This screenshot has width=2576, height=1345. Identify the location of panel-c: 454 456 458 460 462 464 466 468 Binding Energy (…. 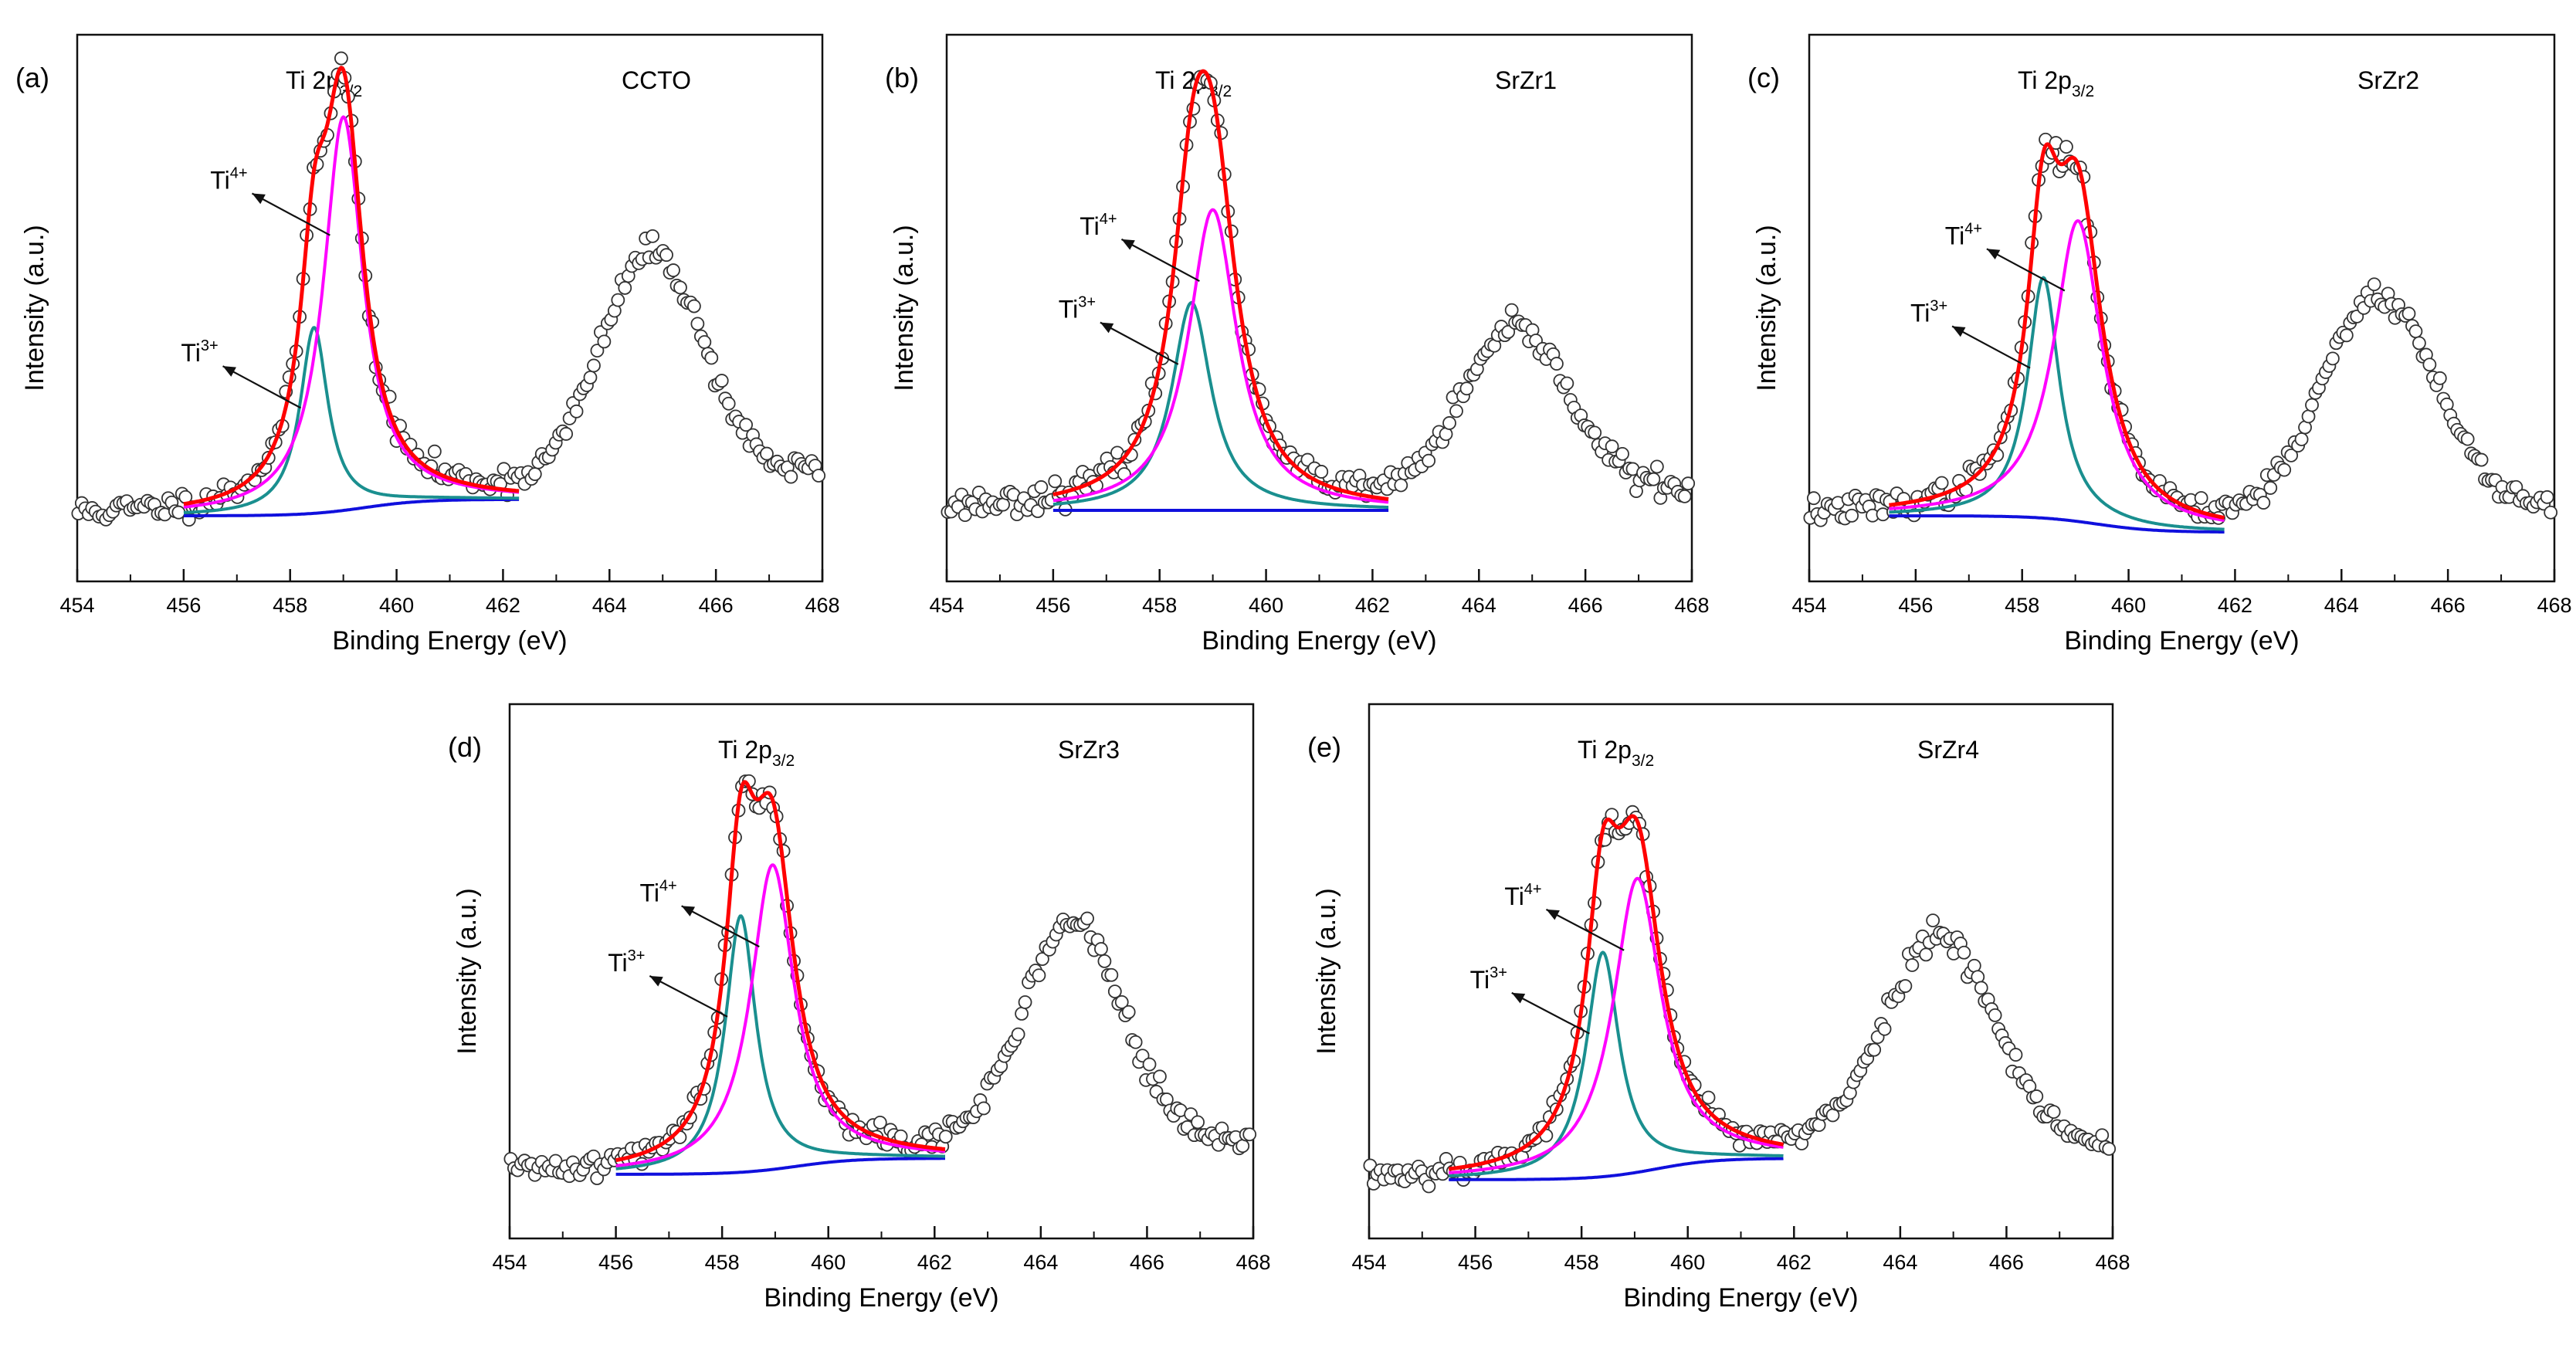
(2159, 345).